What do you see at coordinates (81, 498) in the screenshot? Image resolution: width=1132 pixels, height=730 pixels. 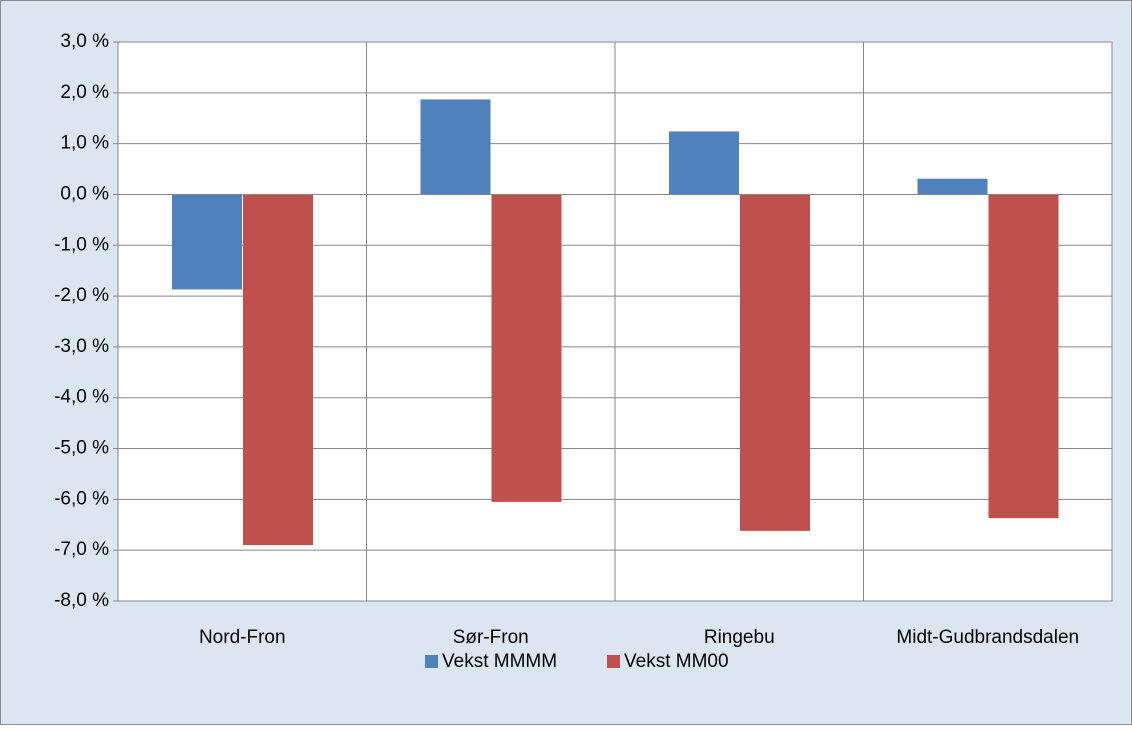 I see `y-tick-label: -6,0 %` at bounding box center [81, 498].